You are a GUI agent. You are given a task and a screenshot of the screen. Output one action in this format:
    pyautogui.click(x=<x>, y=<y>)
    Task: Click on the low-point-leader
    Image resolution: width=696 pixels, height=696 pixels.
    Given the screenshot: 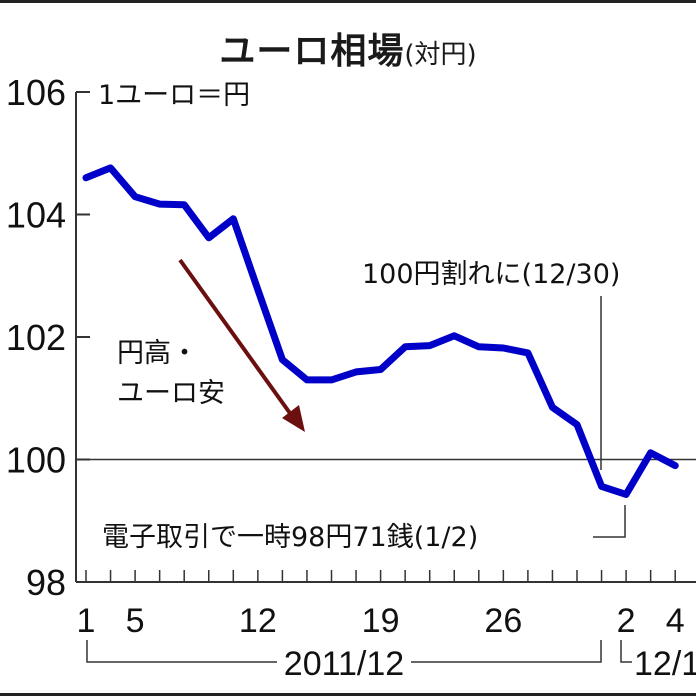 What is the action you would take?
    pyautogui.click(x=609, y=521)
    